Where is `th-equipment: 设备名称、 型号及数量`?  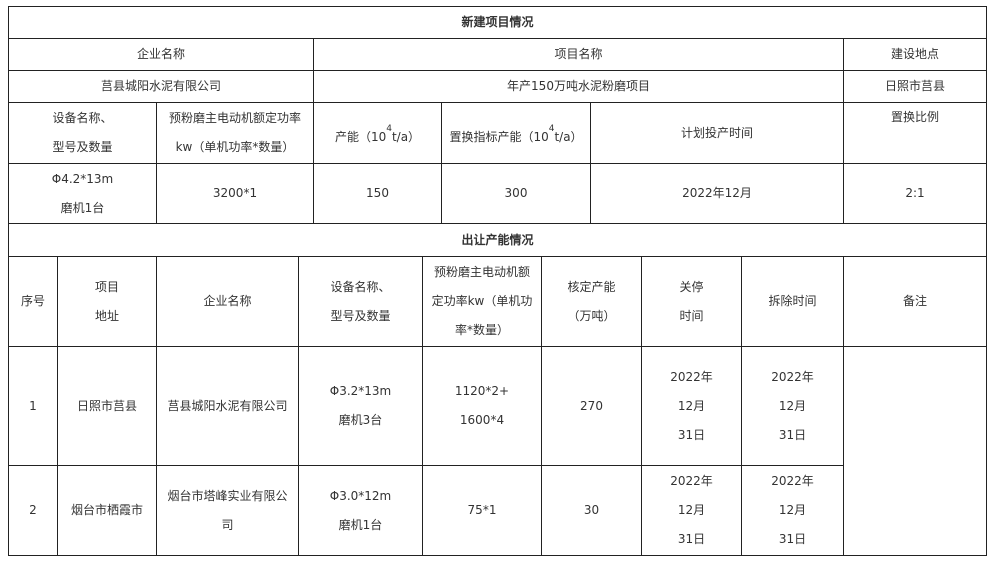
th-equipment: 设备名称、 型号及数量 is located at coordinates (360, 301).